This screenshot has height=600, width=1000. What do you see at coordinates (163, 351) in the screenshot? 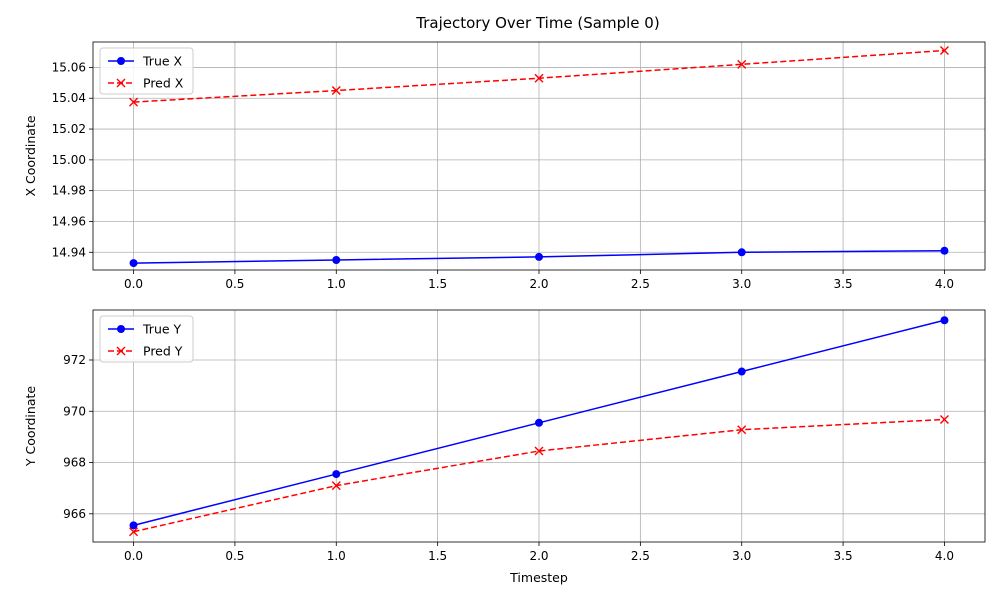
I see `legend-label: Pred Y` at bounding box center [163, 351].